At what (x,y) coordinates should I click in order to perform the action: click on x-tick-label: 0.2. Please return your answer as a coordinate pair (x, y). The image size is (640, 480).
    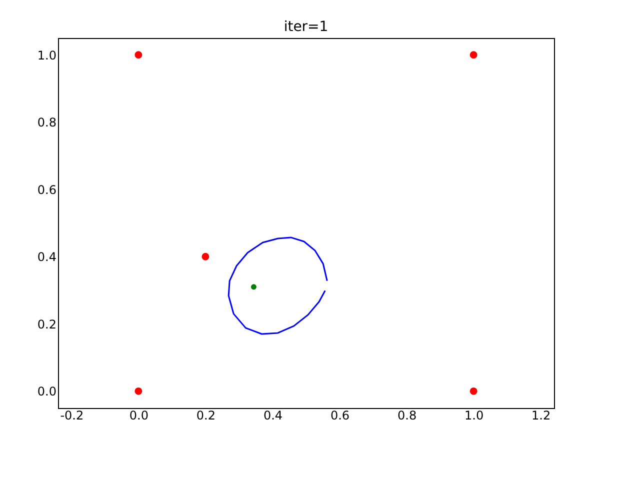
    Looking at the image, I should click on (206, 415).